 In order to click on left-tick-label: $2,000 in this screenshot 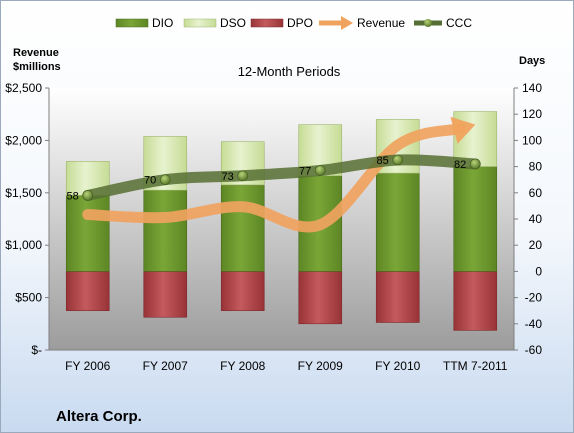, I will do `click(23, 140)`.